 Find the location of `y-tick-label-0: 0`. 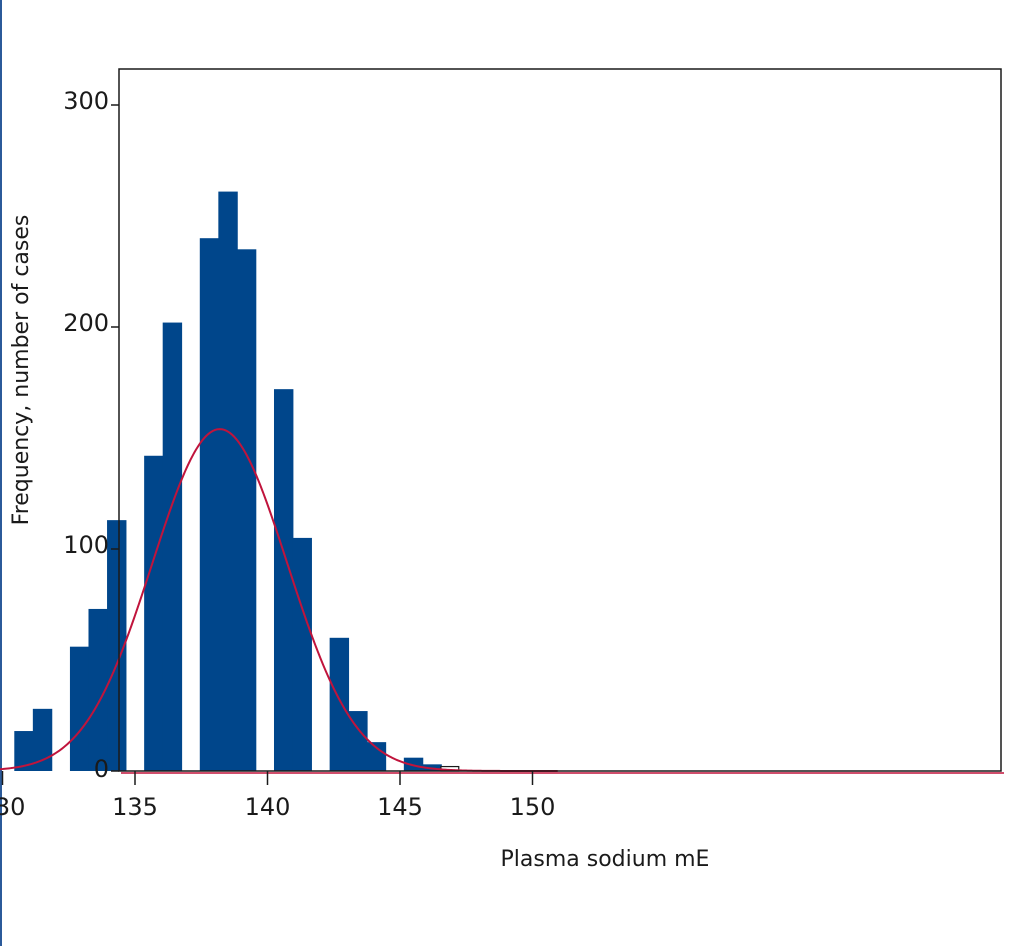

y-tick-label-0: 0 is located at coordinates (101, 769).